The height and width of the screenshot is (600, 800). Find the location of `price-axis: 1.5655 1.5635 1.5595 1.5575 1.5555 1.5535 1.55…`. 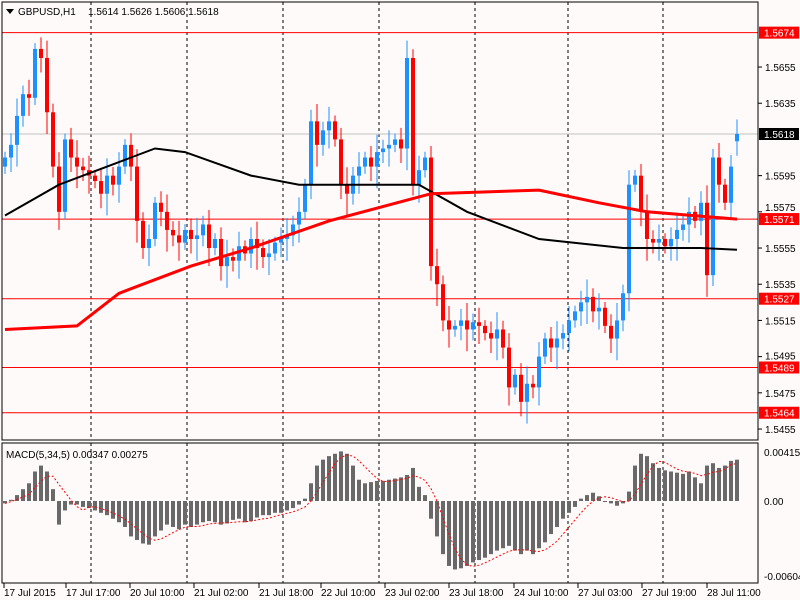

price-axis: 1.5655 1.5635 1.5595 1.5575 1.5555 1.5535 1.55… is located at coordinates (779, 304).